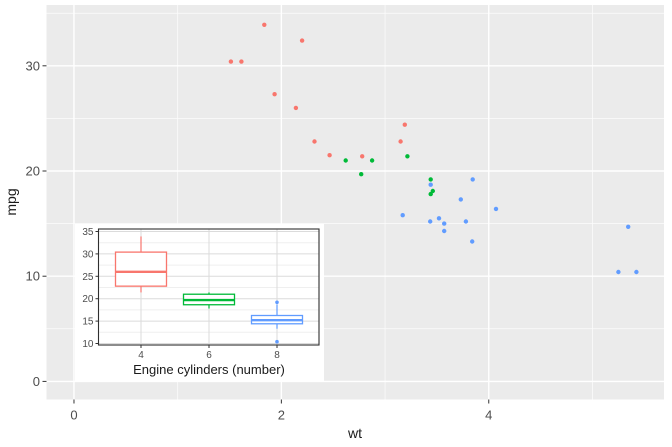  I want to click on inset-boxplot-panel: 10 15 20 25 30 35 4 6 8, so click(199, 302).